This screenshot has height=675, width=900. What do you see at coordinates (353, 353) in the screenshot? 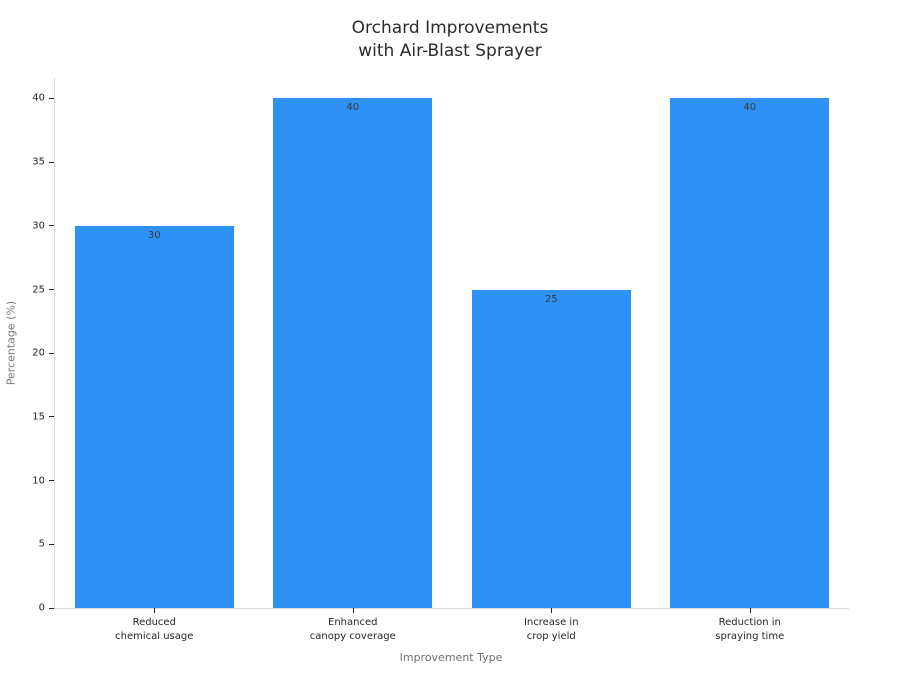
I see `bar-2: 40` at bounding box center [353, 353].